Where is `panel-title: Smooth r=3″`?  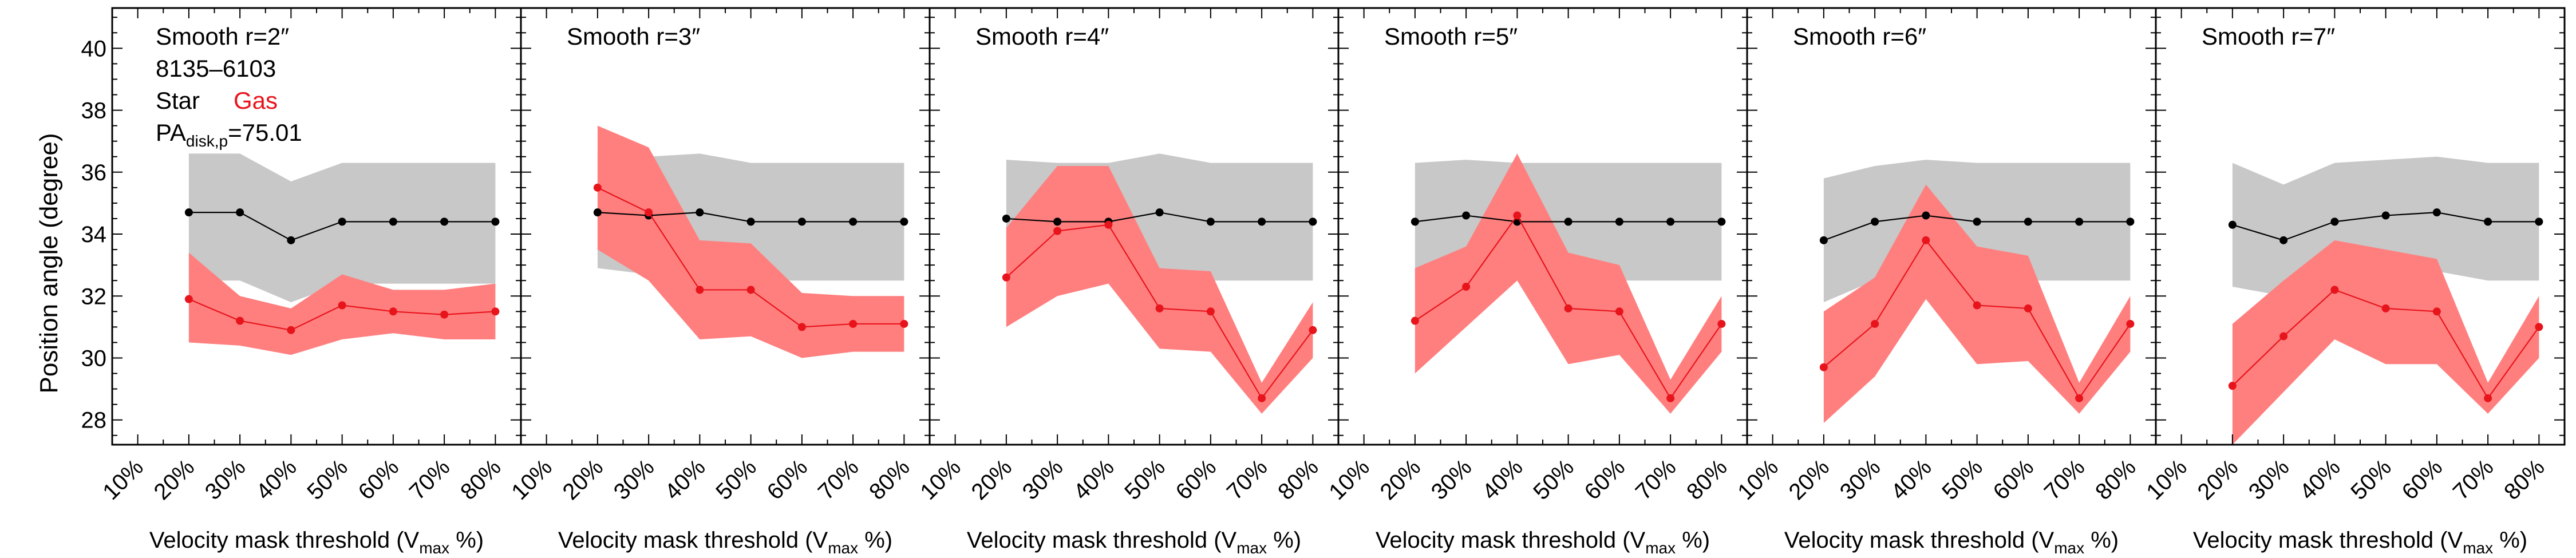
panel-title: Smooth r=3″ is located at coordinates (633, 36).